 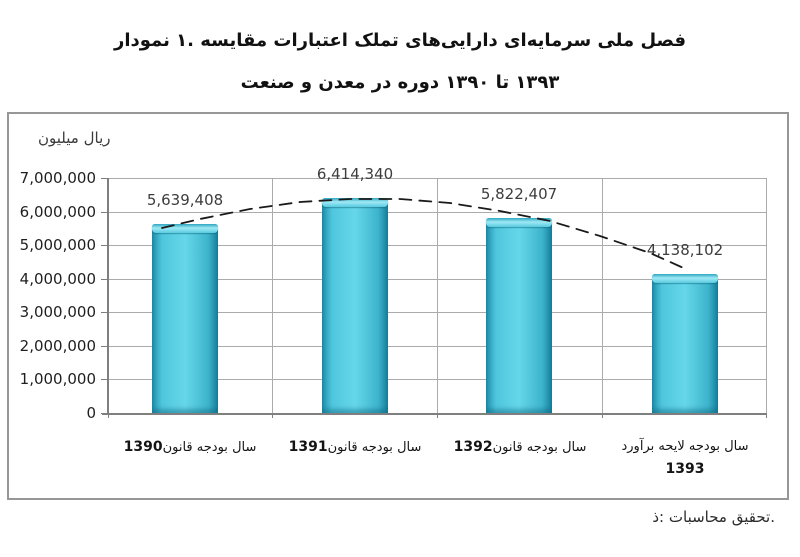 I want to click on bar-value-label: 5,822,407, so click(x=519, y=194).